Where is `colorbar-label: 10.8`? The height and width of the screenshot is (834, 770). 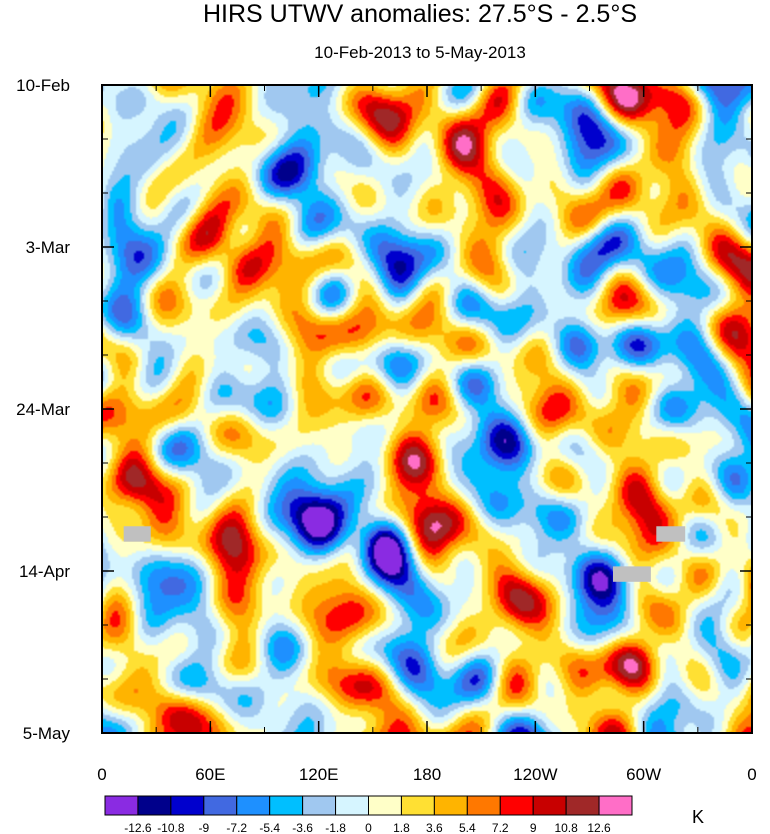
colorbar-label: 10.8 is located at coordinates (566, 827).